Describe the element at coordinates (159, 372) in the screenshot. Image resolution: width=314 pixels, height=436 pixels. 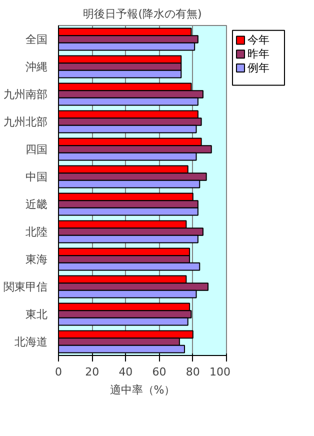
I see `x-tick-label: 60` at that location.